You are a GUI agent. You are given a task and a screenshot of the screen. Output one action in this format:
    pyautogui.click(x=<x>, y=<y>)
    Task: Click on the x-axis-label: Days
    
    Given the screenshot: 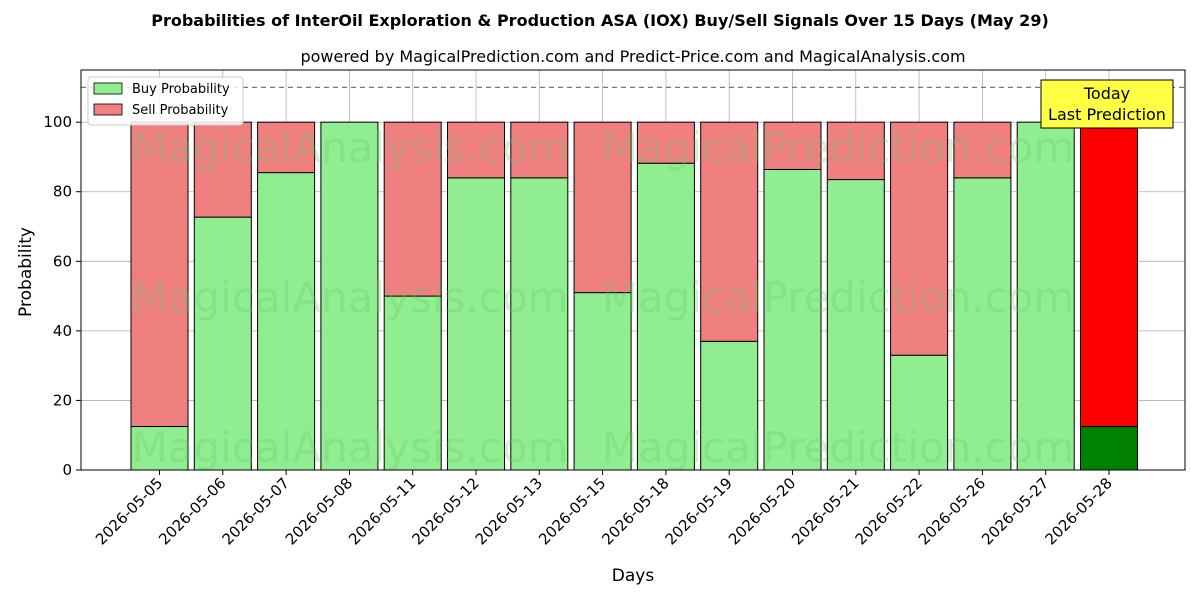 What is the action you would take?
    pyautogui.click(x=633, y=576)
    